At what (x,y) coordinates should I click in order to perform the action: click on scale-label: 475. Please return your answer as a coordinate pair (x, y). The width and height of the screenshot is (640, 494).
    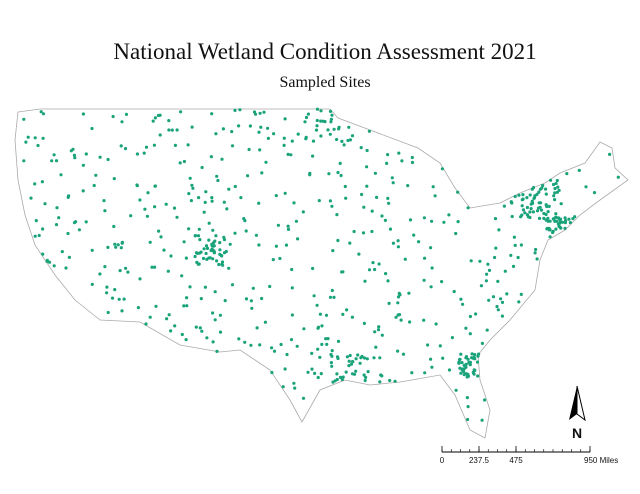
    Looking at the image, I should click on (516, 460).